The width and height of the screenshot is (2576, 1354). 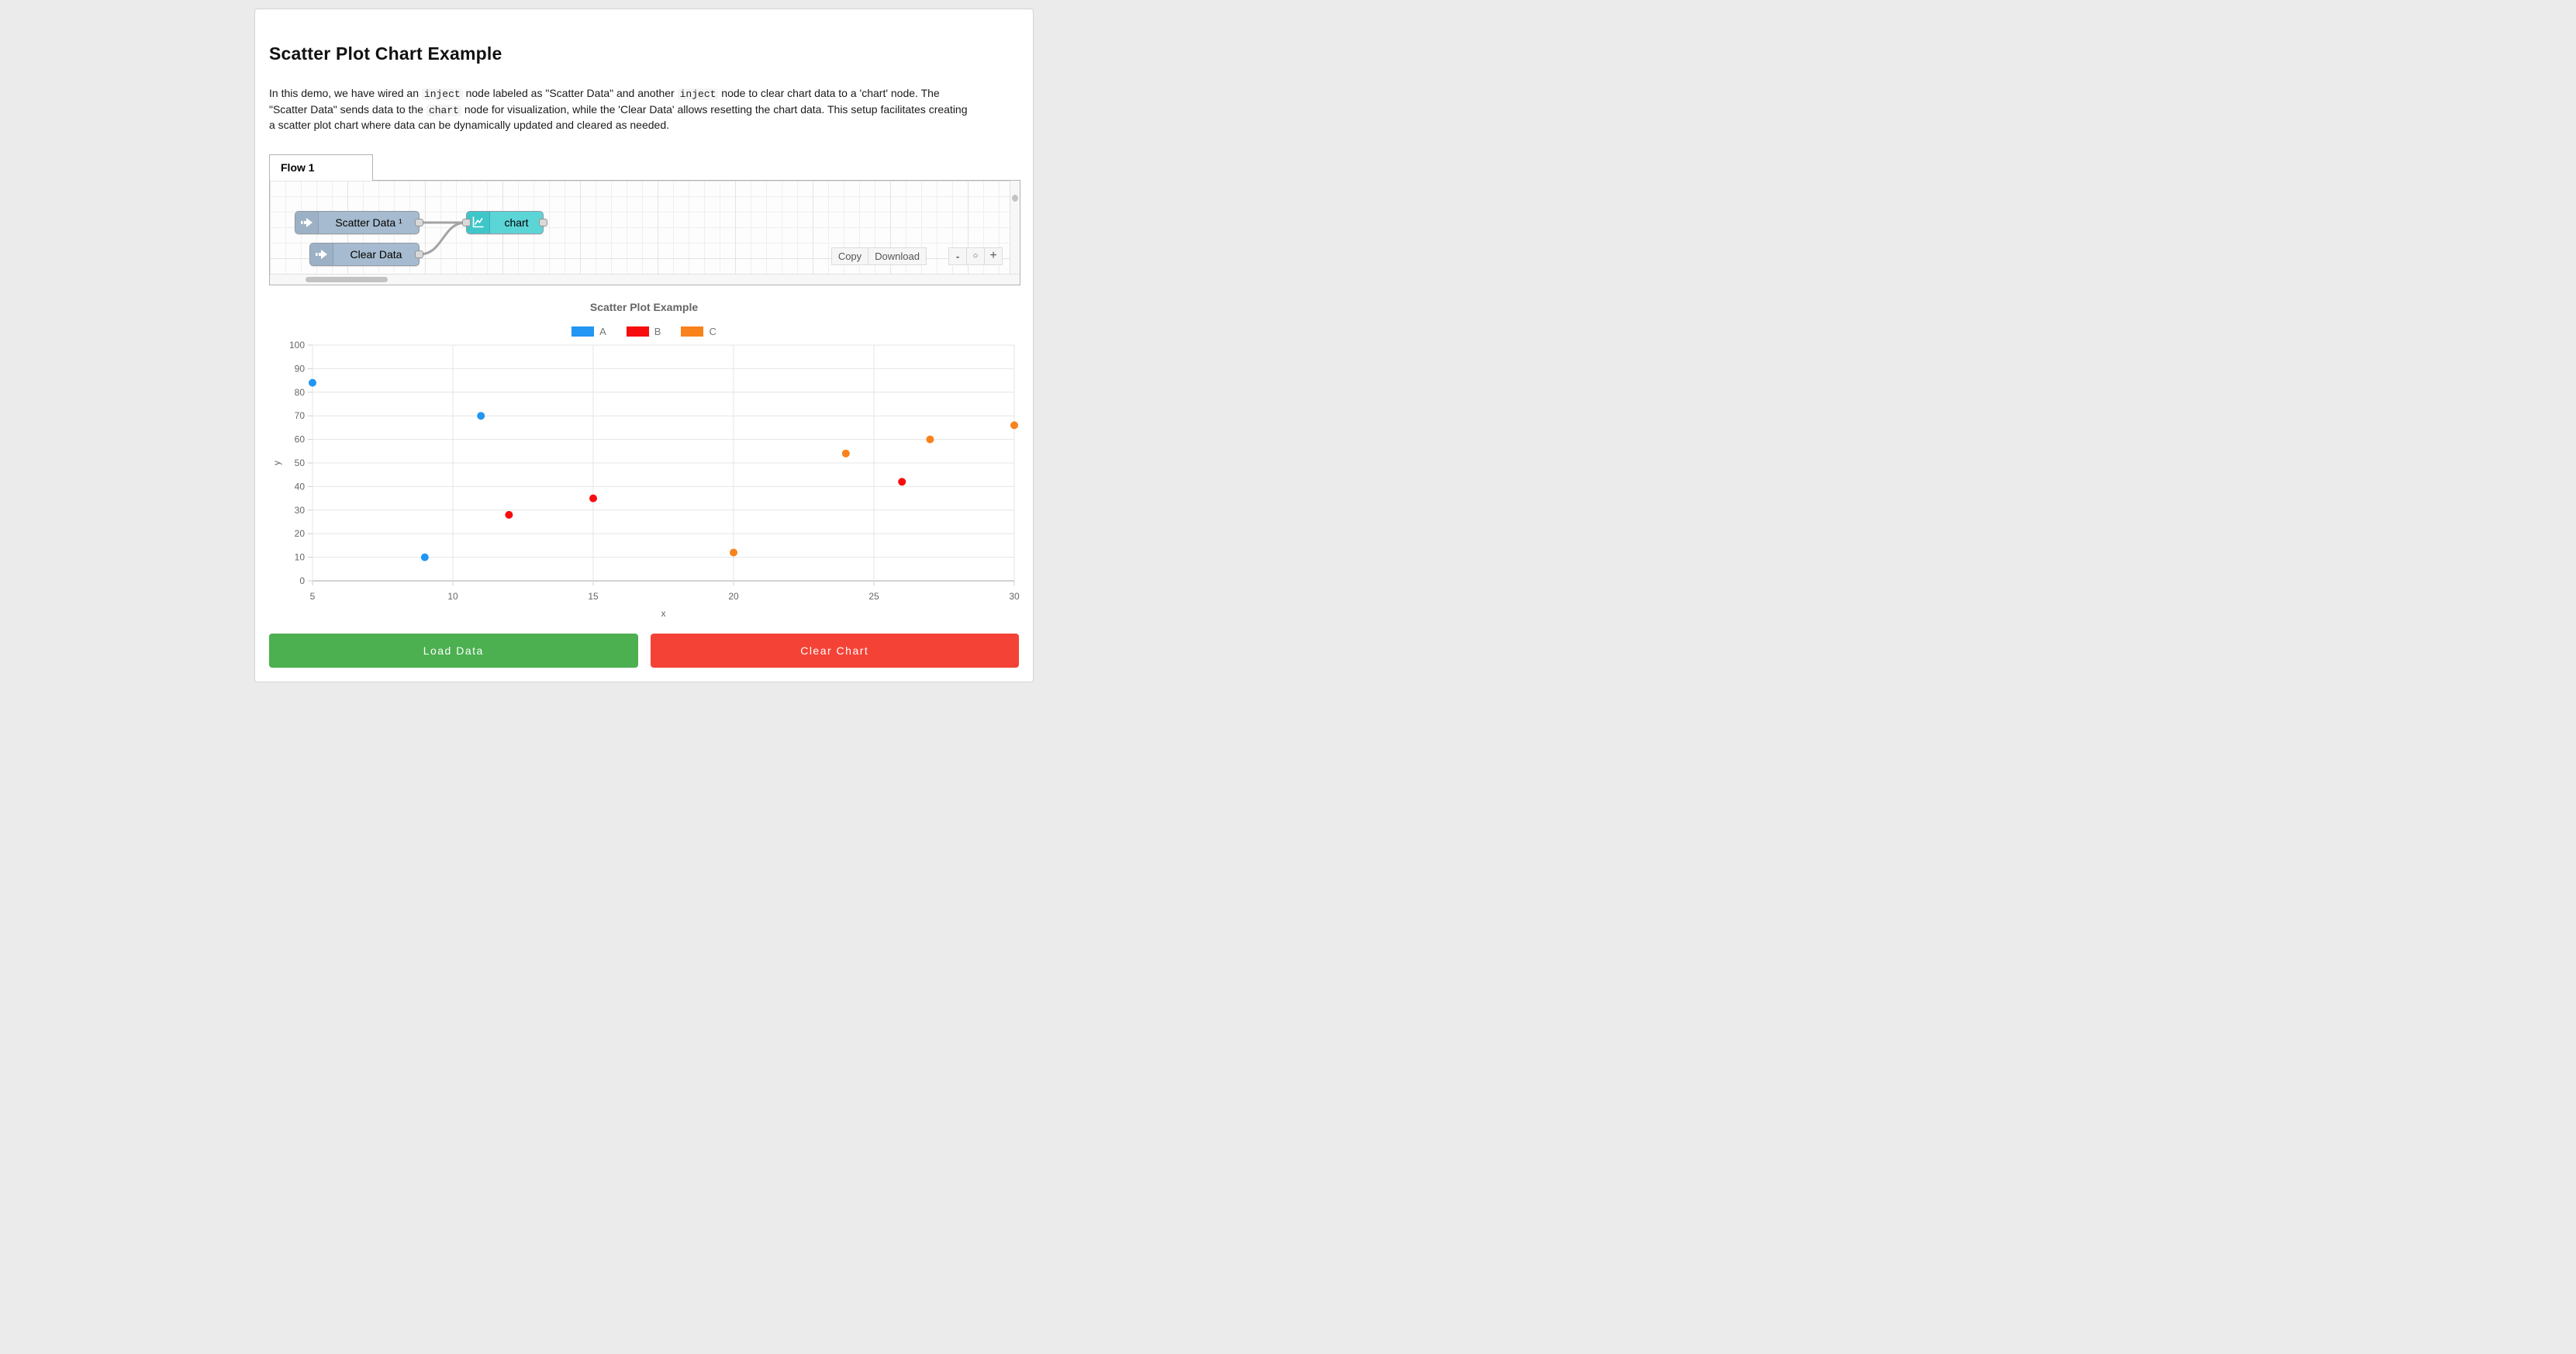 I want to click on zoom-reset-button: ○, so click(x=976, y=256).